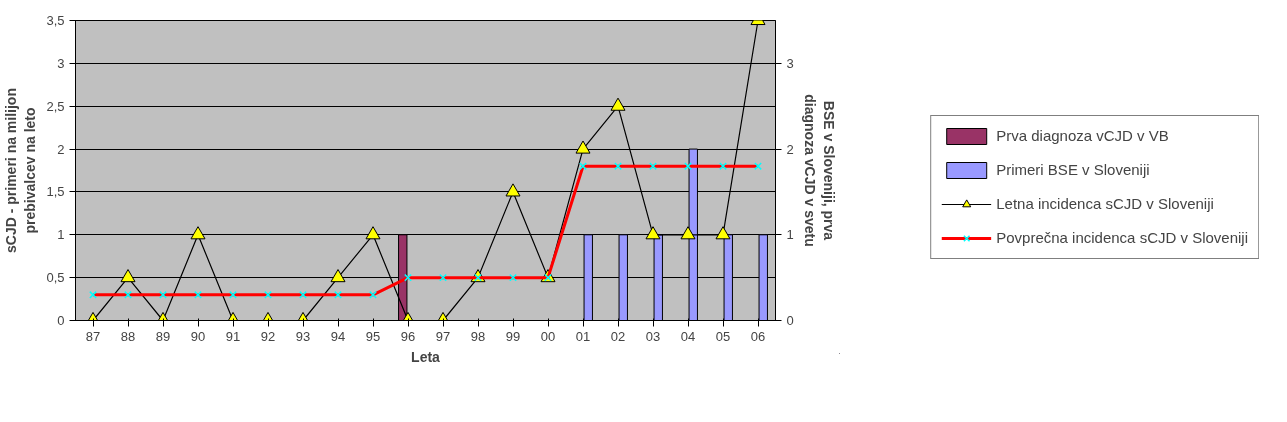  I want to click on x-tick-label: 90, so click(198, 336).